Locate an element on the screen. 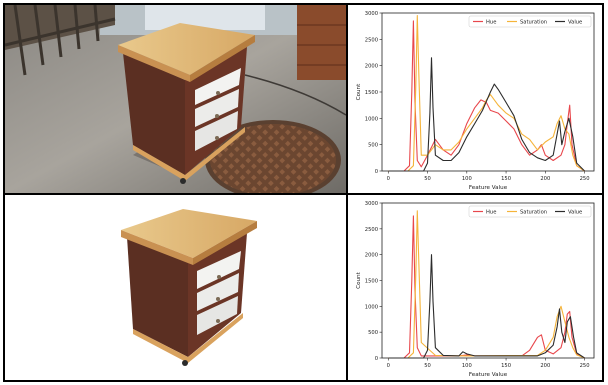  series-line-hue is located at coordinates (486, 96).